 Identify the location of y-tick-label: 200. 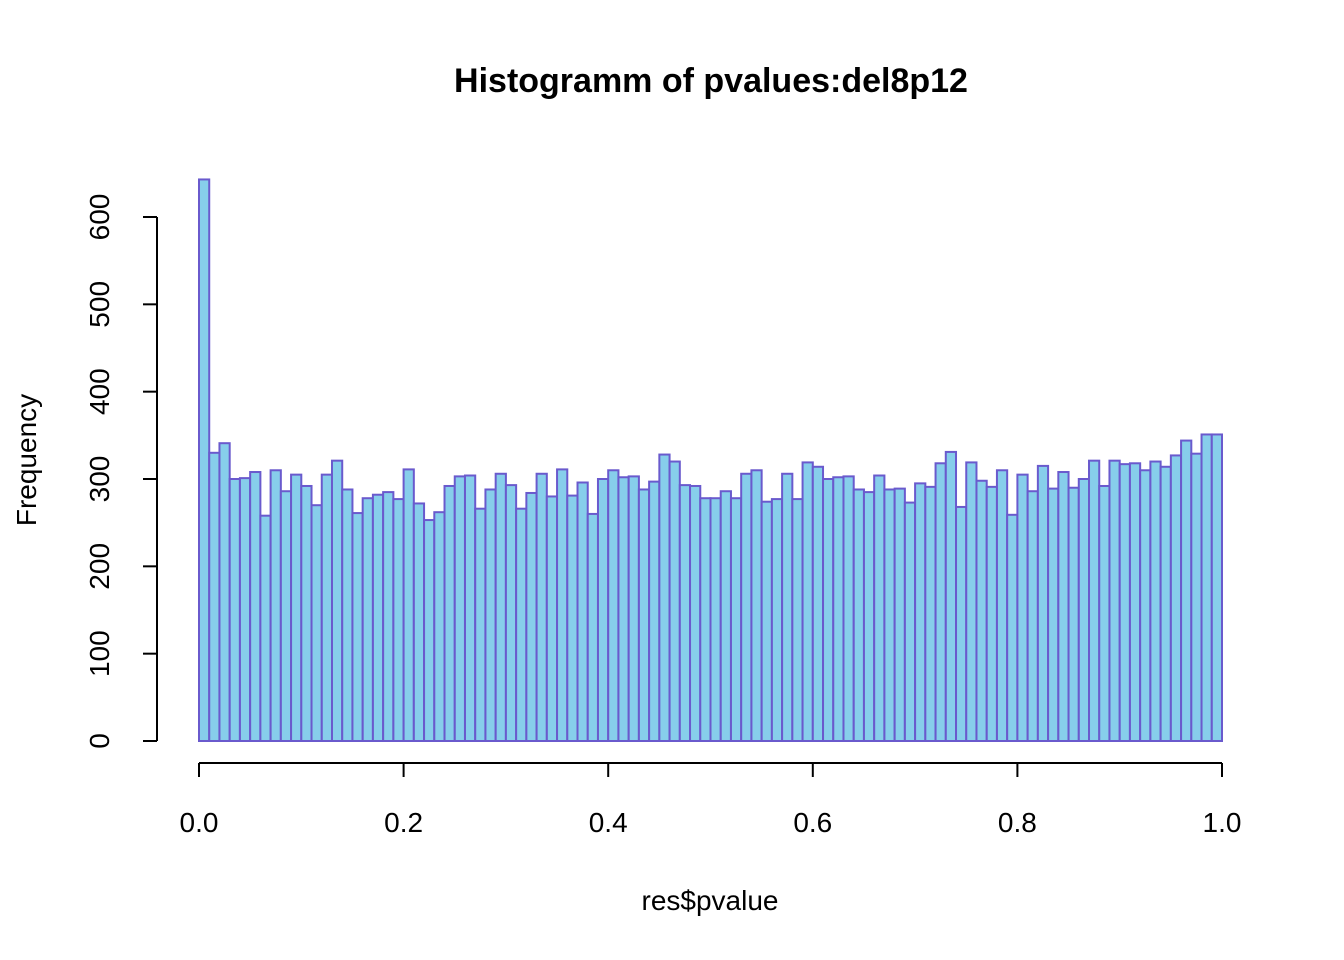
(99, 566).